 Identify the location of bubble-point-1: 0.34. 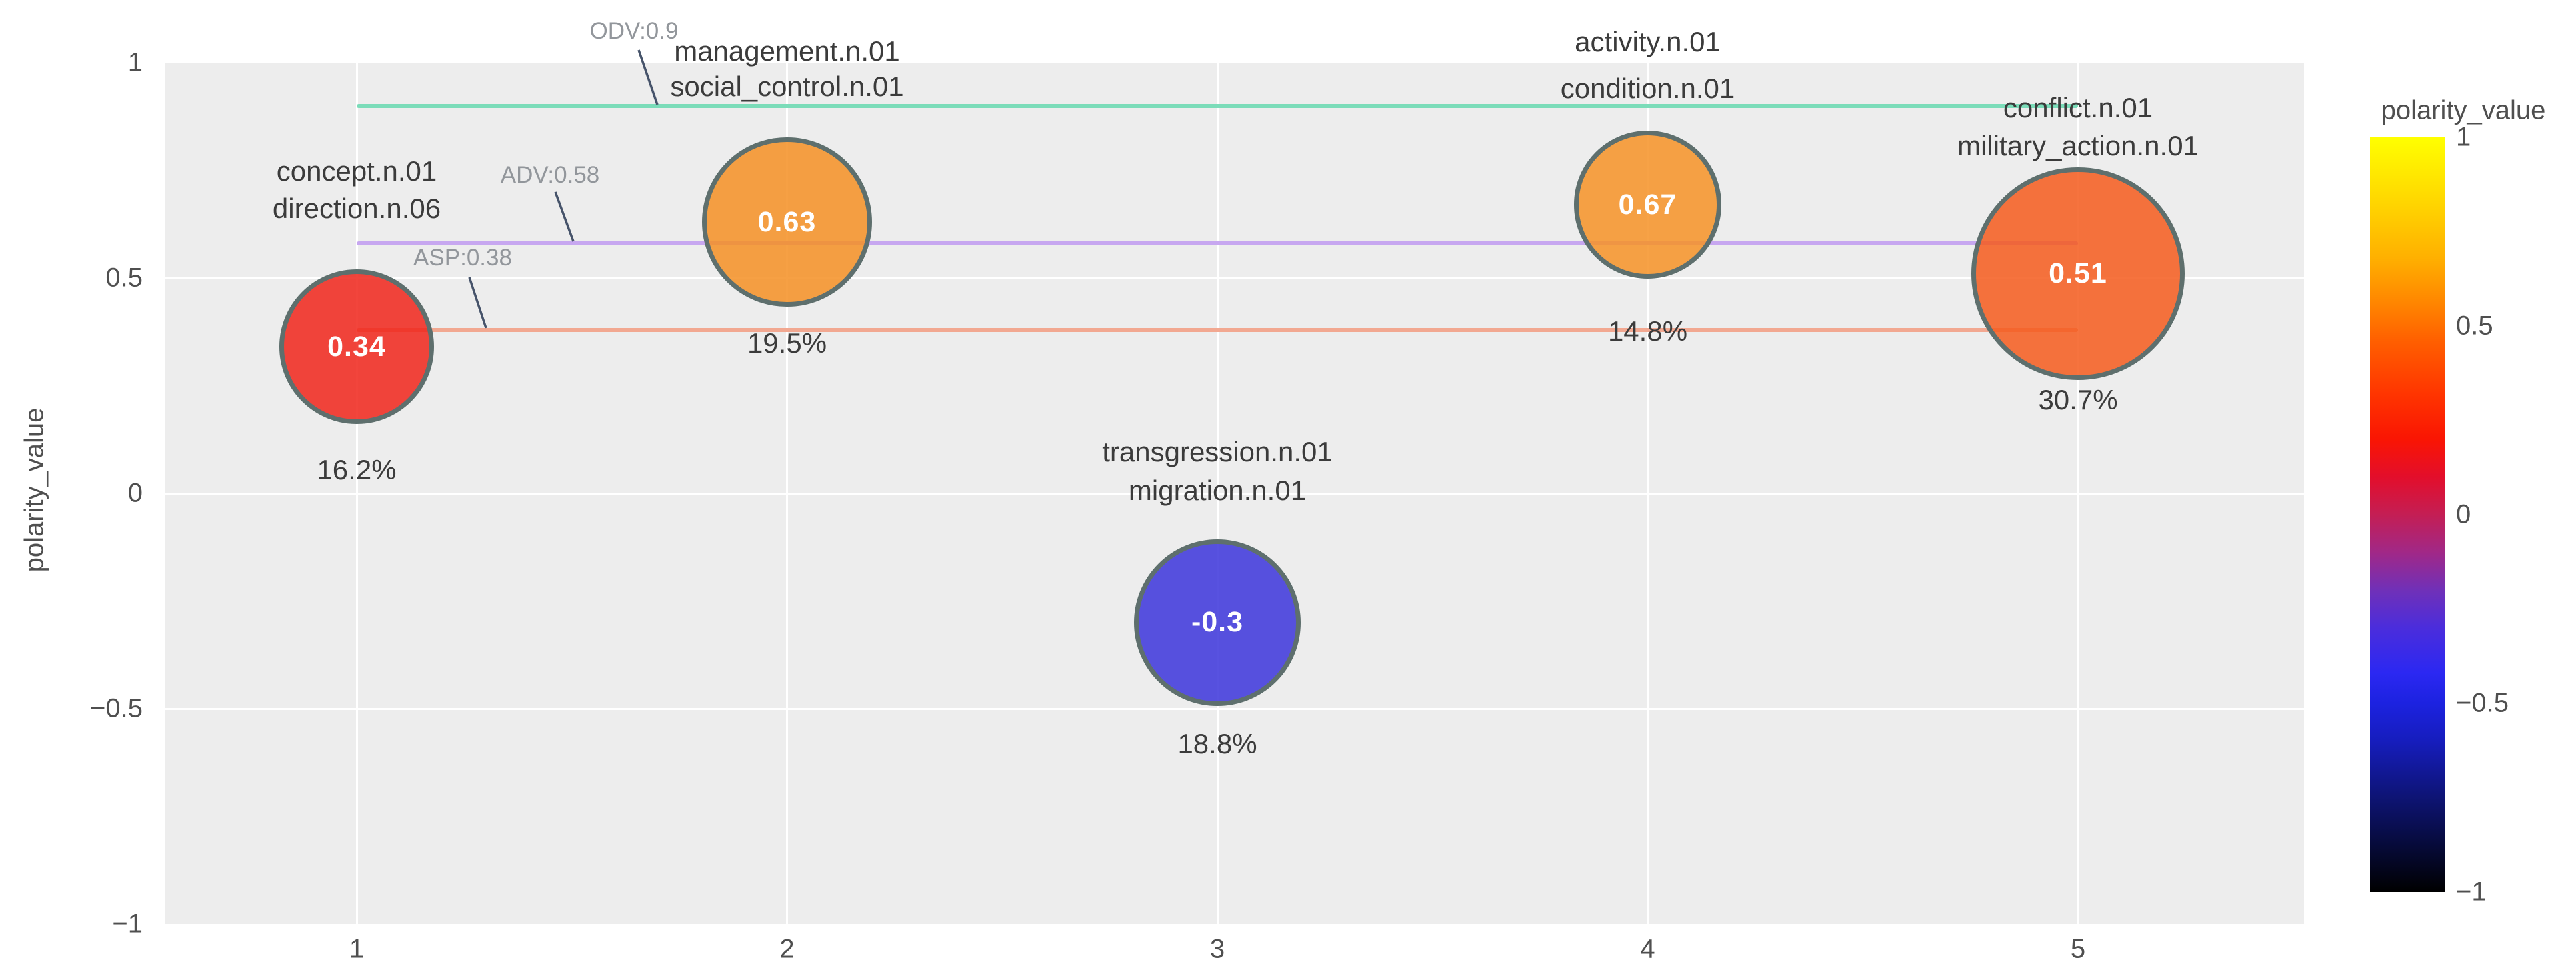
(356, 347).